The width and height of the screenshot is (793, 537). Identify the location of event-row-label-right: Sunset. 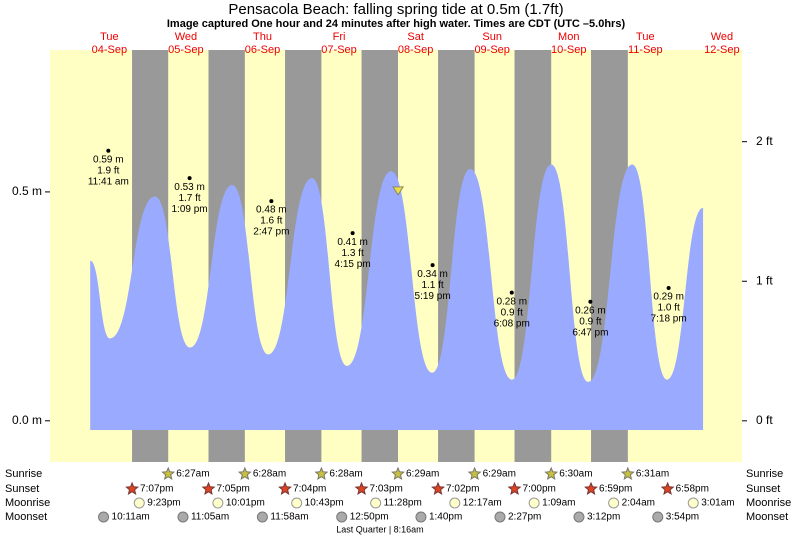
(763, 489).